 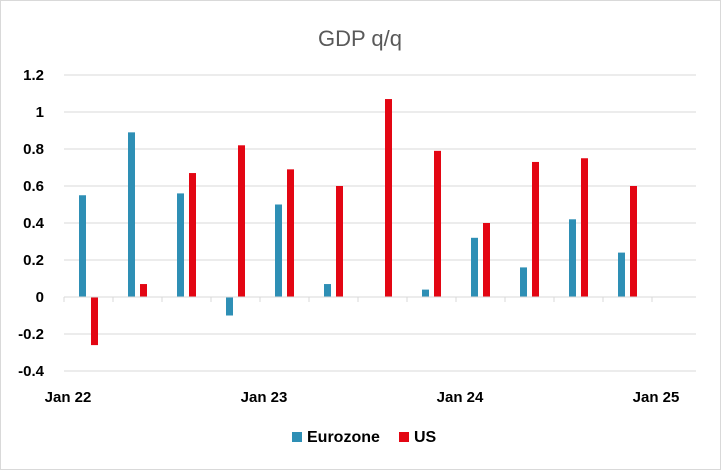 I want to click on y-tick-label: 0.8, so click(x=33, y=149).